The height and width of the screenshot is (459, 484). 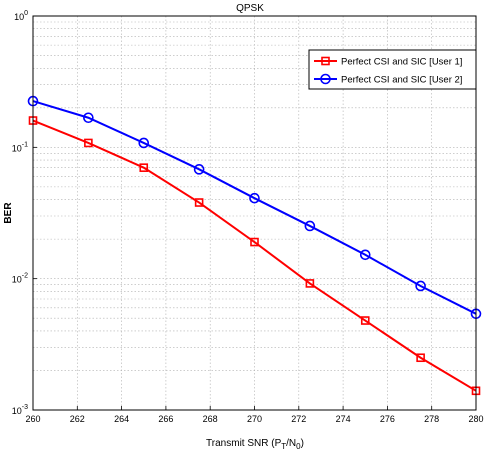 What do you see at coordinates (17, 148) in the screenshot?
I see `y-tick-base-1: 10` at bounding box center [17, 148].